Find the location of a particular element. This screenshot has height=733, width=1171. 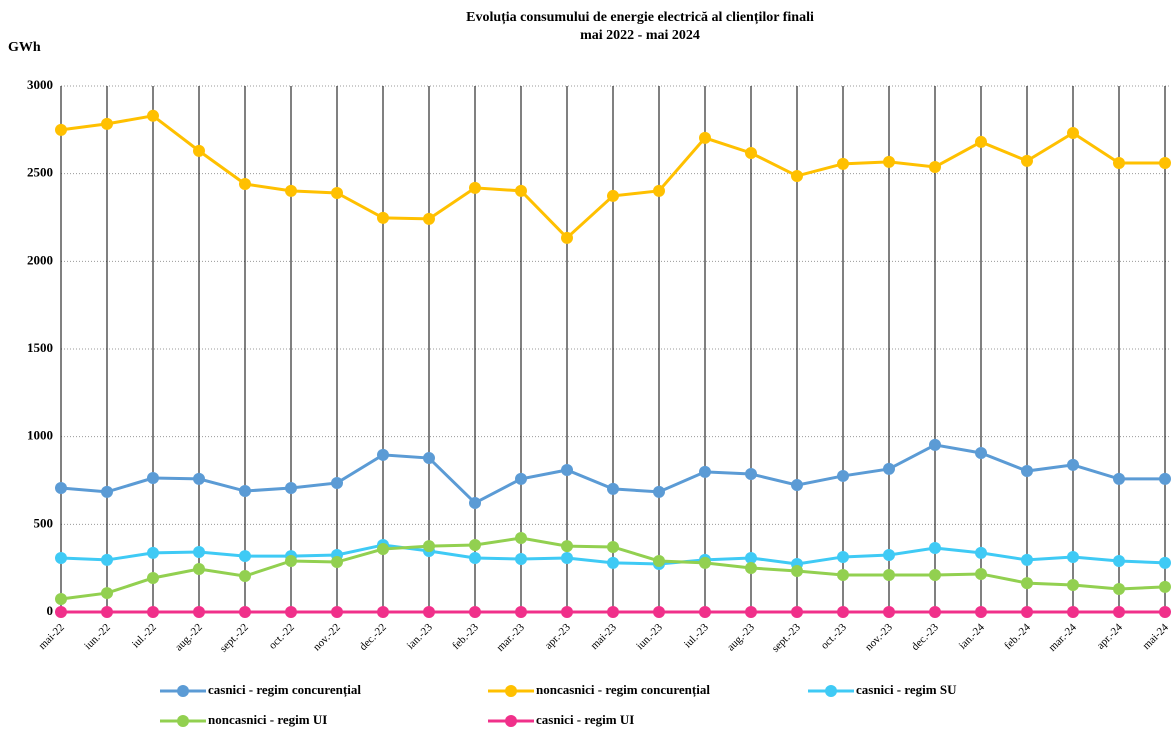

y-axis-label: GWh is located at coordinates (24, 47).